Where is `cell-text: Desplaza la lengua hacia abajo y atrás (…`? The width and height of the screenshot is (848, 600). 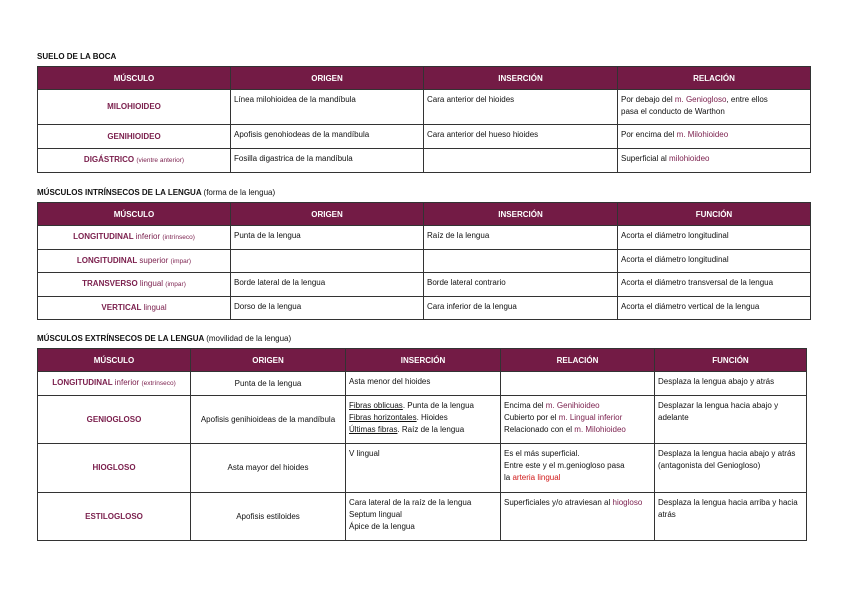
cell-text: Desplaza la lengua hacia abajo y atrás (… is located at coordinates (727, 459).